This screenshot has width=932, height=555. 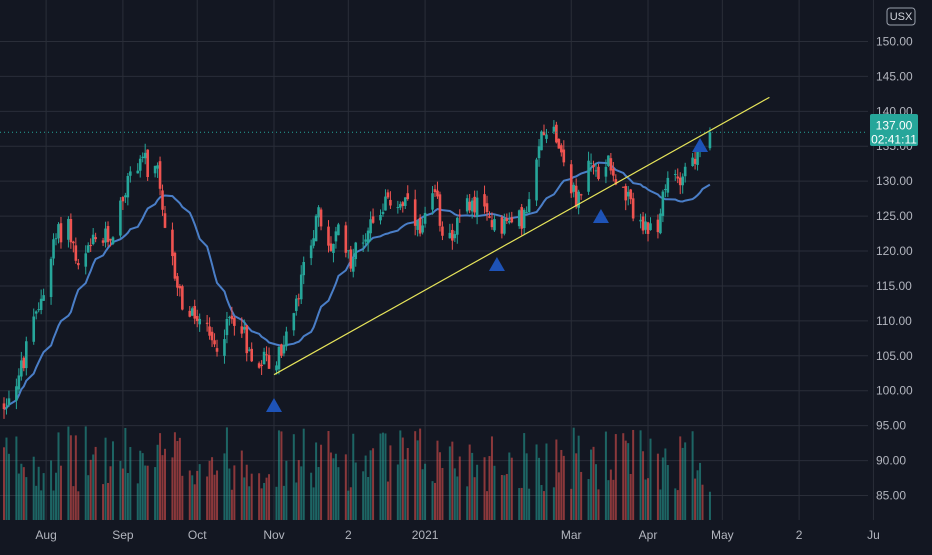 I want to click on currency-badge: USX, so click(x=901, y=16).